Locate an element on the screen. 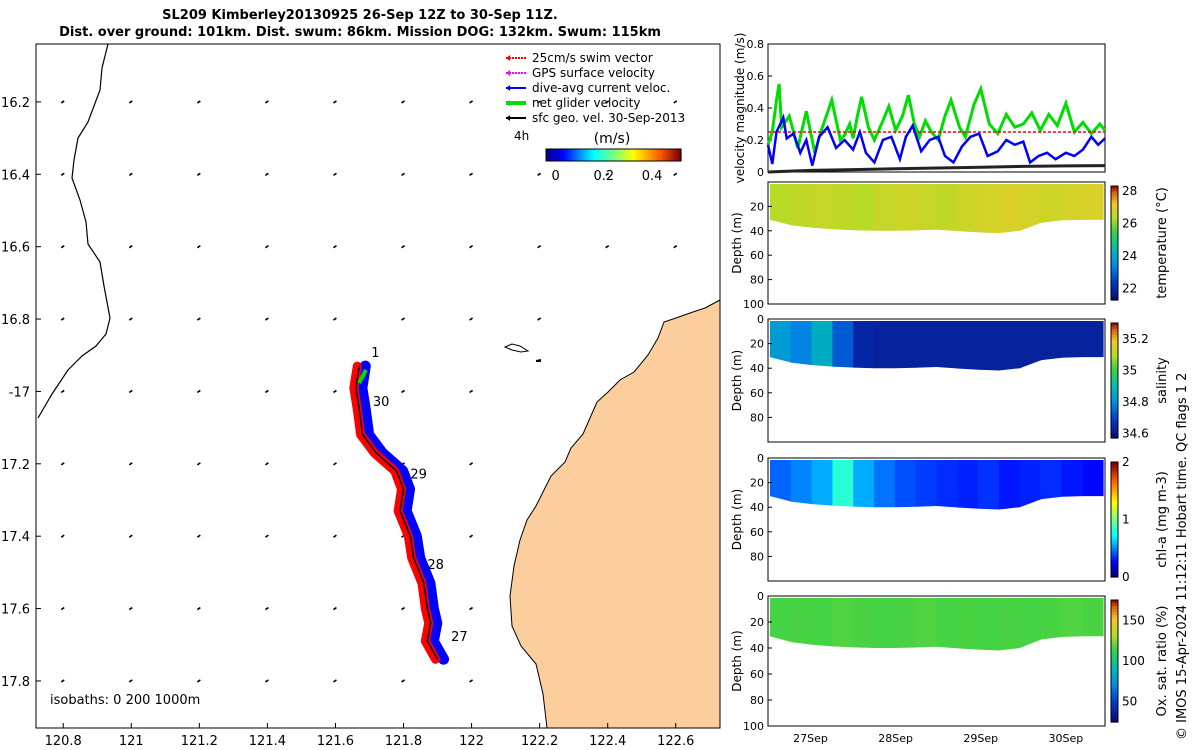 This screenshot has width=1200, height=750. colorbar-frame is located at coordinates (1114, 243).